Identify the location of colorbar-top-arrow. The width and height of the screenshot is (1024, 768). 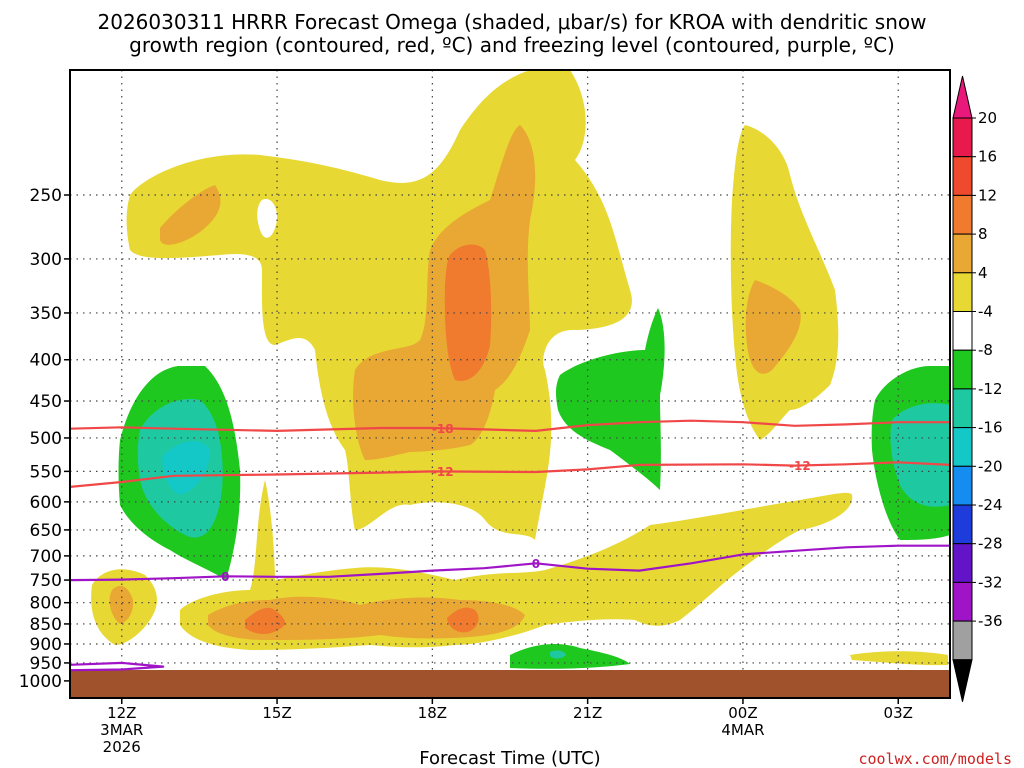
(962, 97).